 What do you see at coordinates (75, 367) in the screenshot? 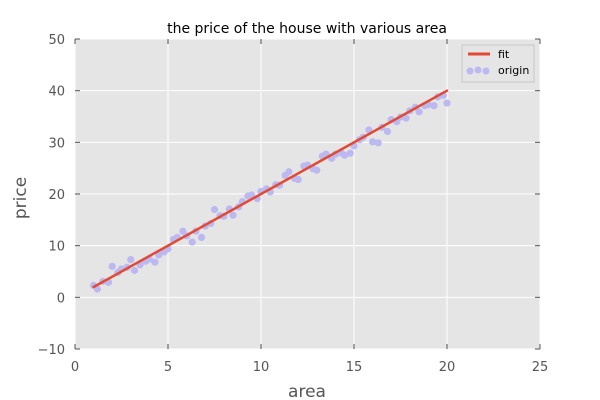
I see `x-tick-label: 0` at bounding box center [75, 367].